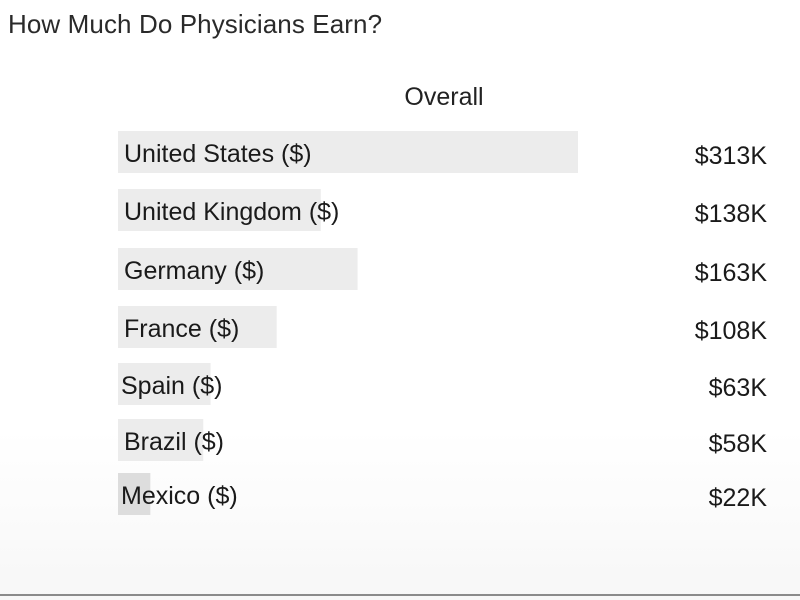 The image size is (800, 600). Describe the element at coordinates (738, 388) in the screenshot. I see `value-label: $63K` at that location.